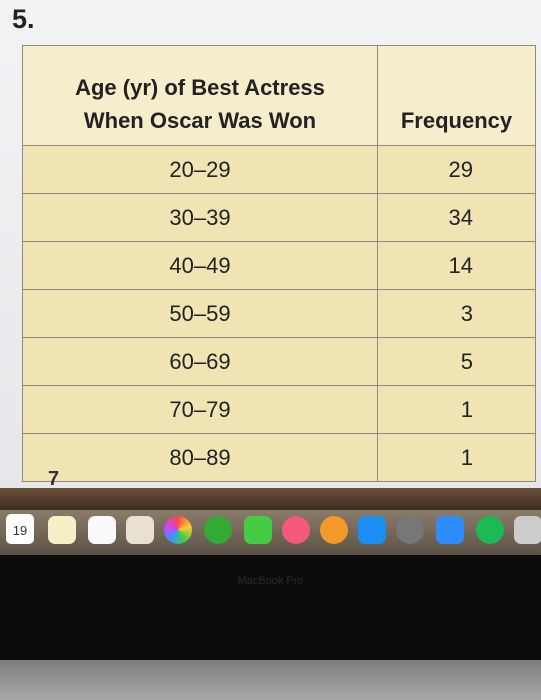 This screenshot has height=700, width=541. What do you see at coordinates (270, 581) in the screenshot?
I see `laptop-label: MacBook Pro` at bounding box center [270, 581].